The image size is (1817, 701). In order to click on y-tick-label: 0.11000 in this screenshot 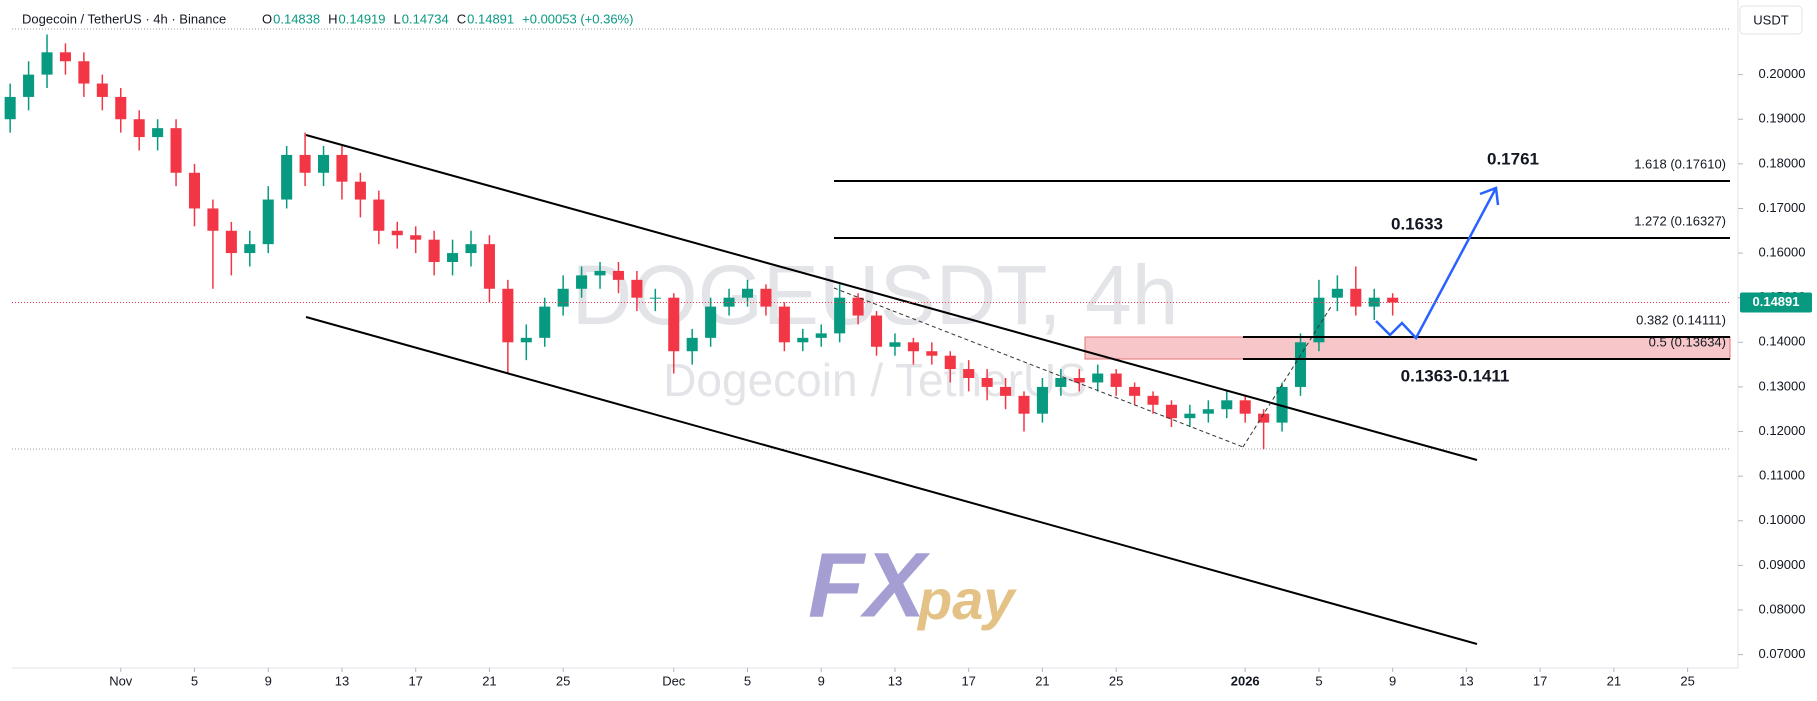, I will do `click(1782, 475)`.